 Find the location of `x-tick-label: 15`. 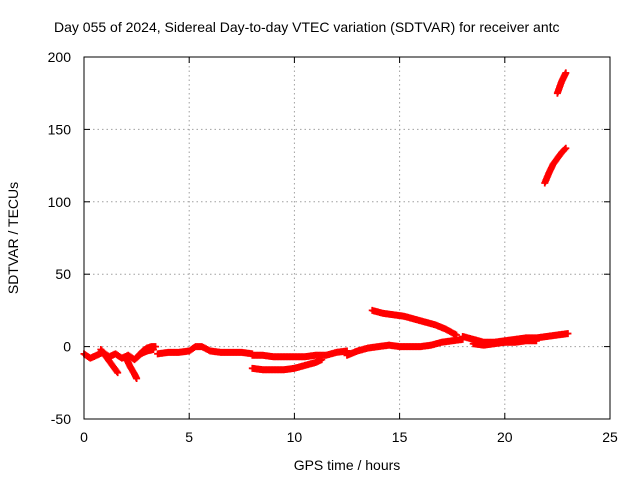

x-tick-label: 15 is located at coordinates (400, 437).